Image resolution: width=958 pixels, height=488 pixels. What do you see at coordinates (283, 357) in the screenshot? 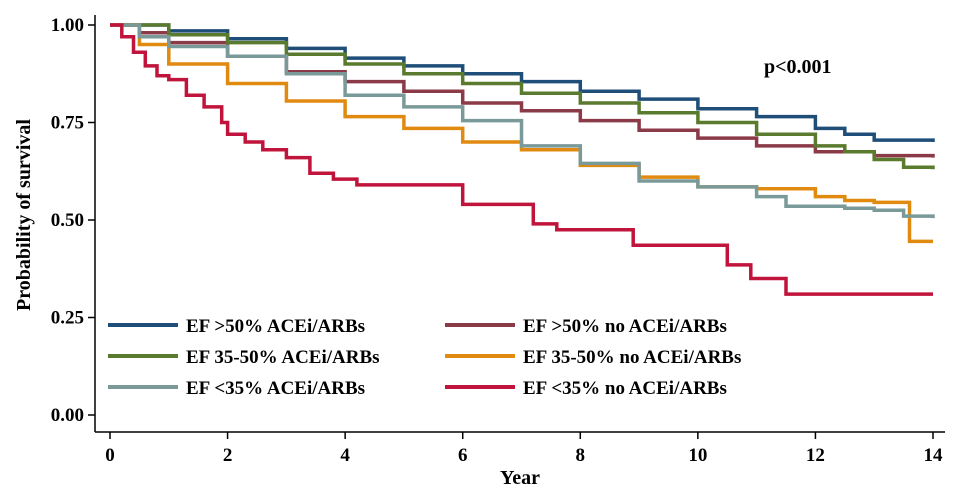
I see `legend-label: EF 35-50% ACEi/ARBs` at bounding box center [283, 357].